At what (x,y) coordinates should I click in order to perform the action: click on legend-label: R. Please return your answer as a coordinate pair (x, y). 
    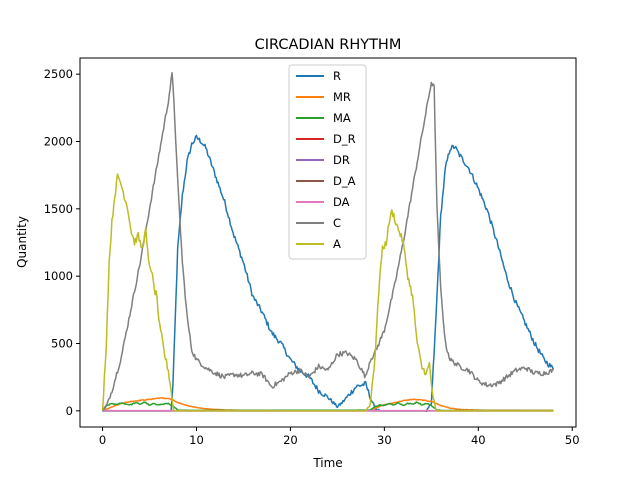
    Looking at the image, I should click on (337, 76).